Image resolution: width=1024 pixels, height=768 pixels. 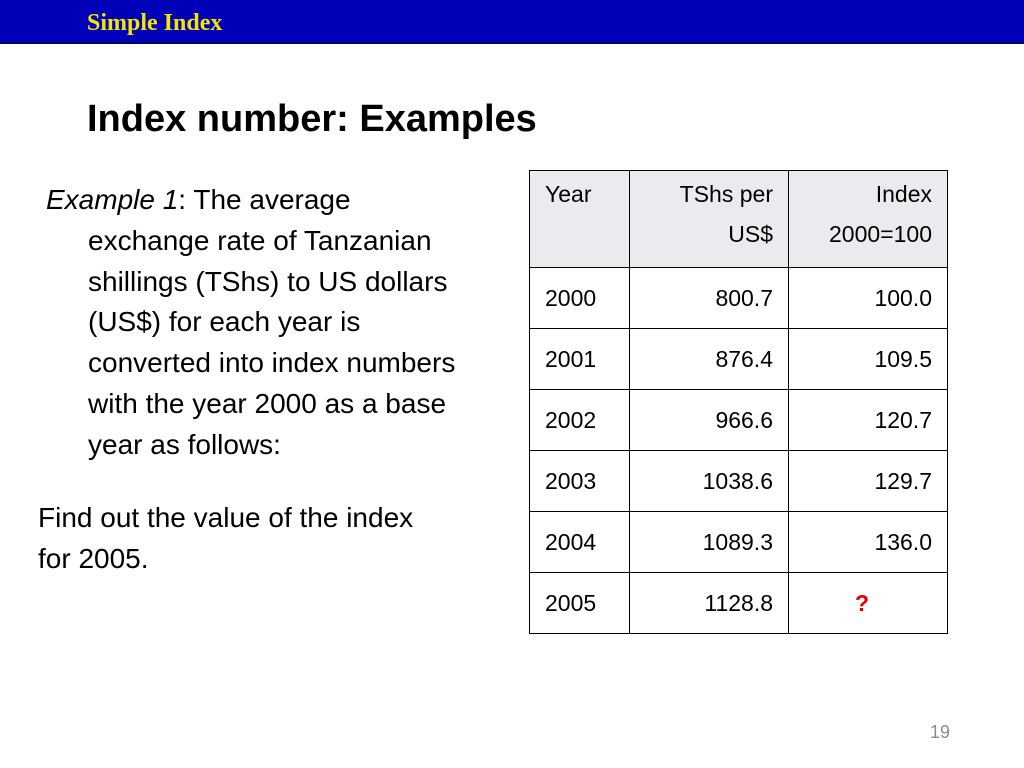 What do you see at coordinates (579, 359) in the screenshot?
I see `cell-year: 2001` at bounding box center [579, 359].